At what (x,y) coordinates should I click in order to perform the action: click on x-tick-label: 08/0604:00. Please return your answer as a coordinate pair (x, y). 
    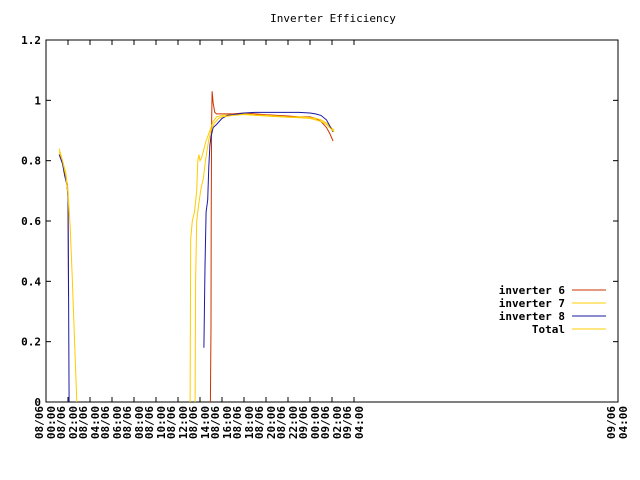
    Looking at the image, I should click on (89, 422).